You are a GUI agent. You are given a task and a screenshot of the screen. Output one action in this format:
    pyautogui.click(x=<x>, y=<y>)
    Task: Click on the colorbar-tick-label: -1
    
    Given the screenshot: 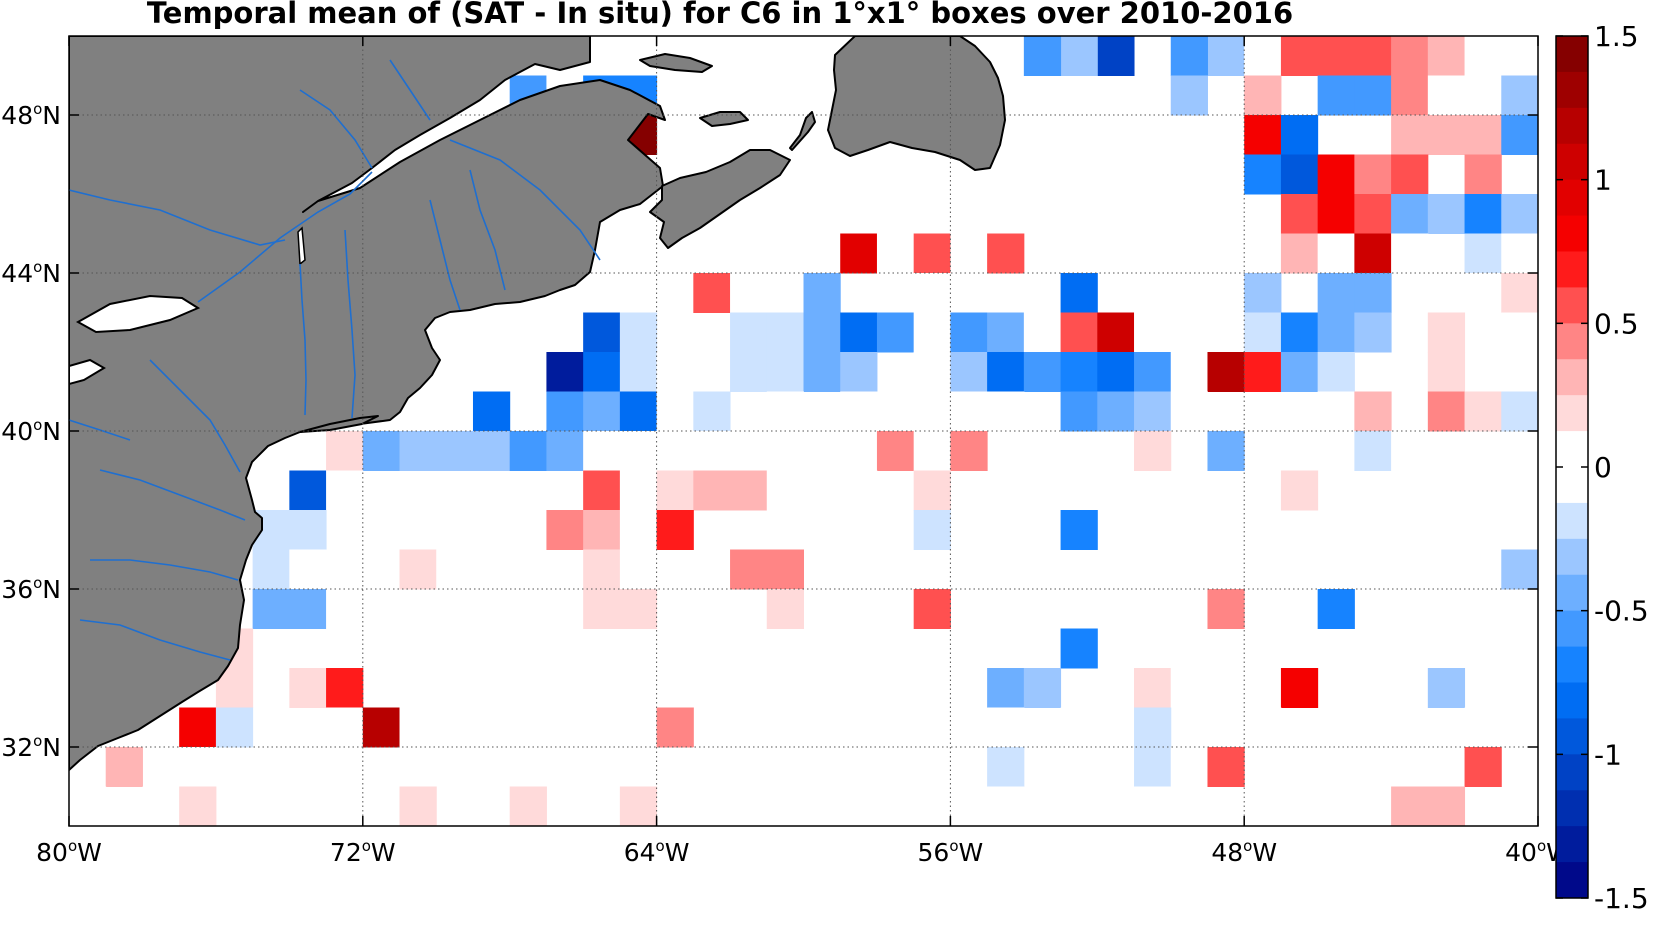 What is the action you would take?
    pyautogui.click(x=1608, y=754)
    